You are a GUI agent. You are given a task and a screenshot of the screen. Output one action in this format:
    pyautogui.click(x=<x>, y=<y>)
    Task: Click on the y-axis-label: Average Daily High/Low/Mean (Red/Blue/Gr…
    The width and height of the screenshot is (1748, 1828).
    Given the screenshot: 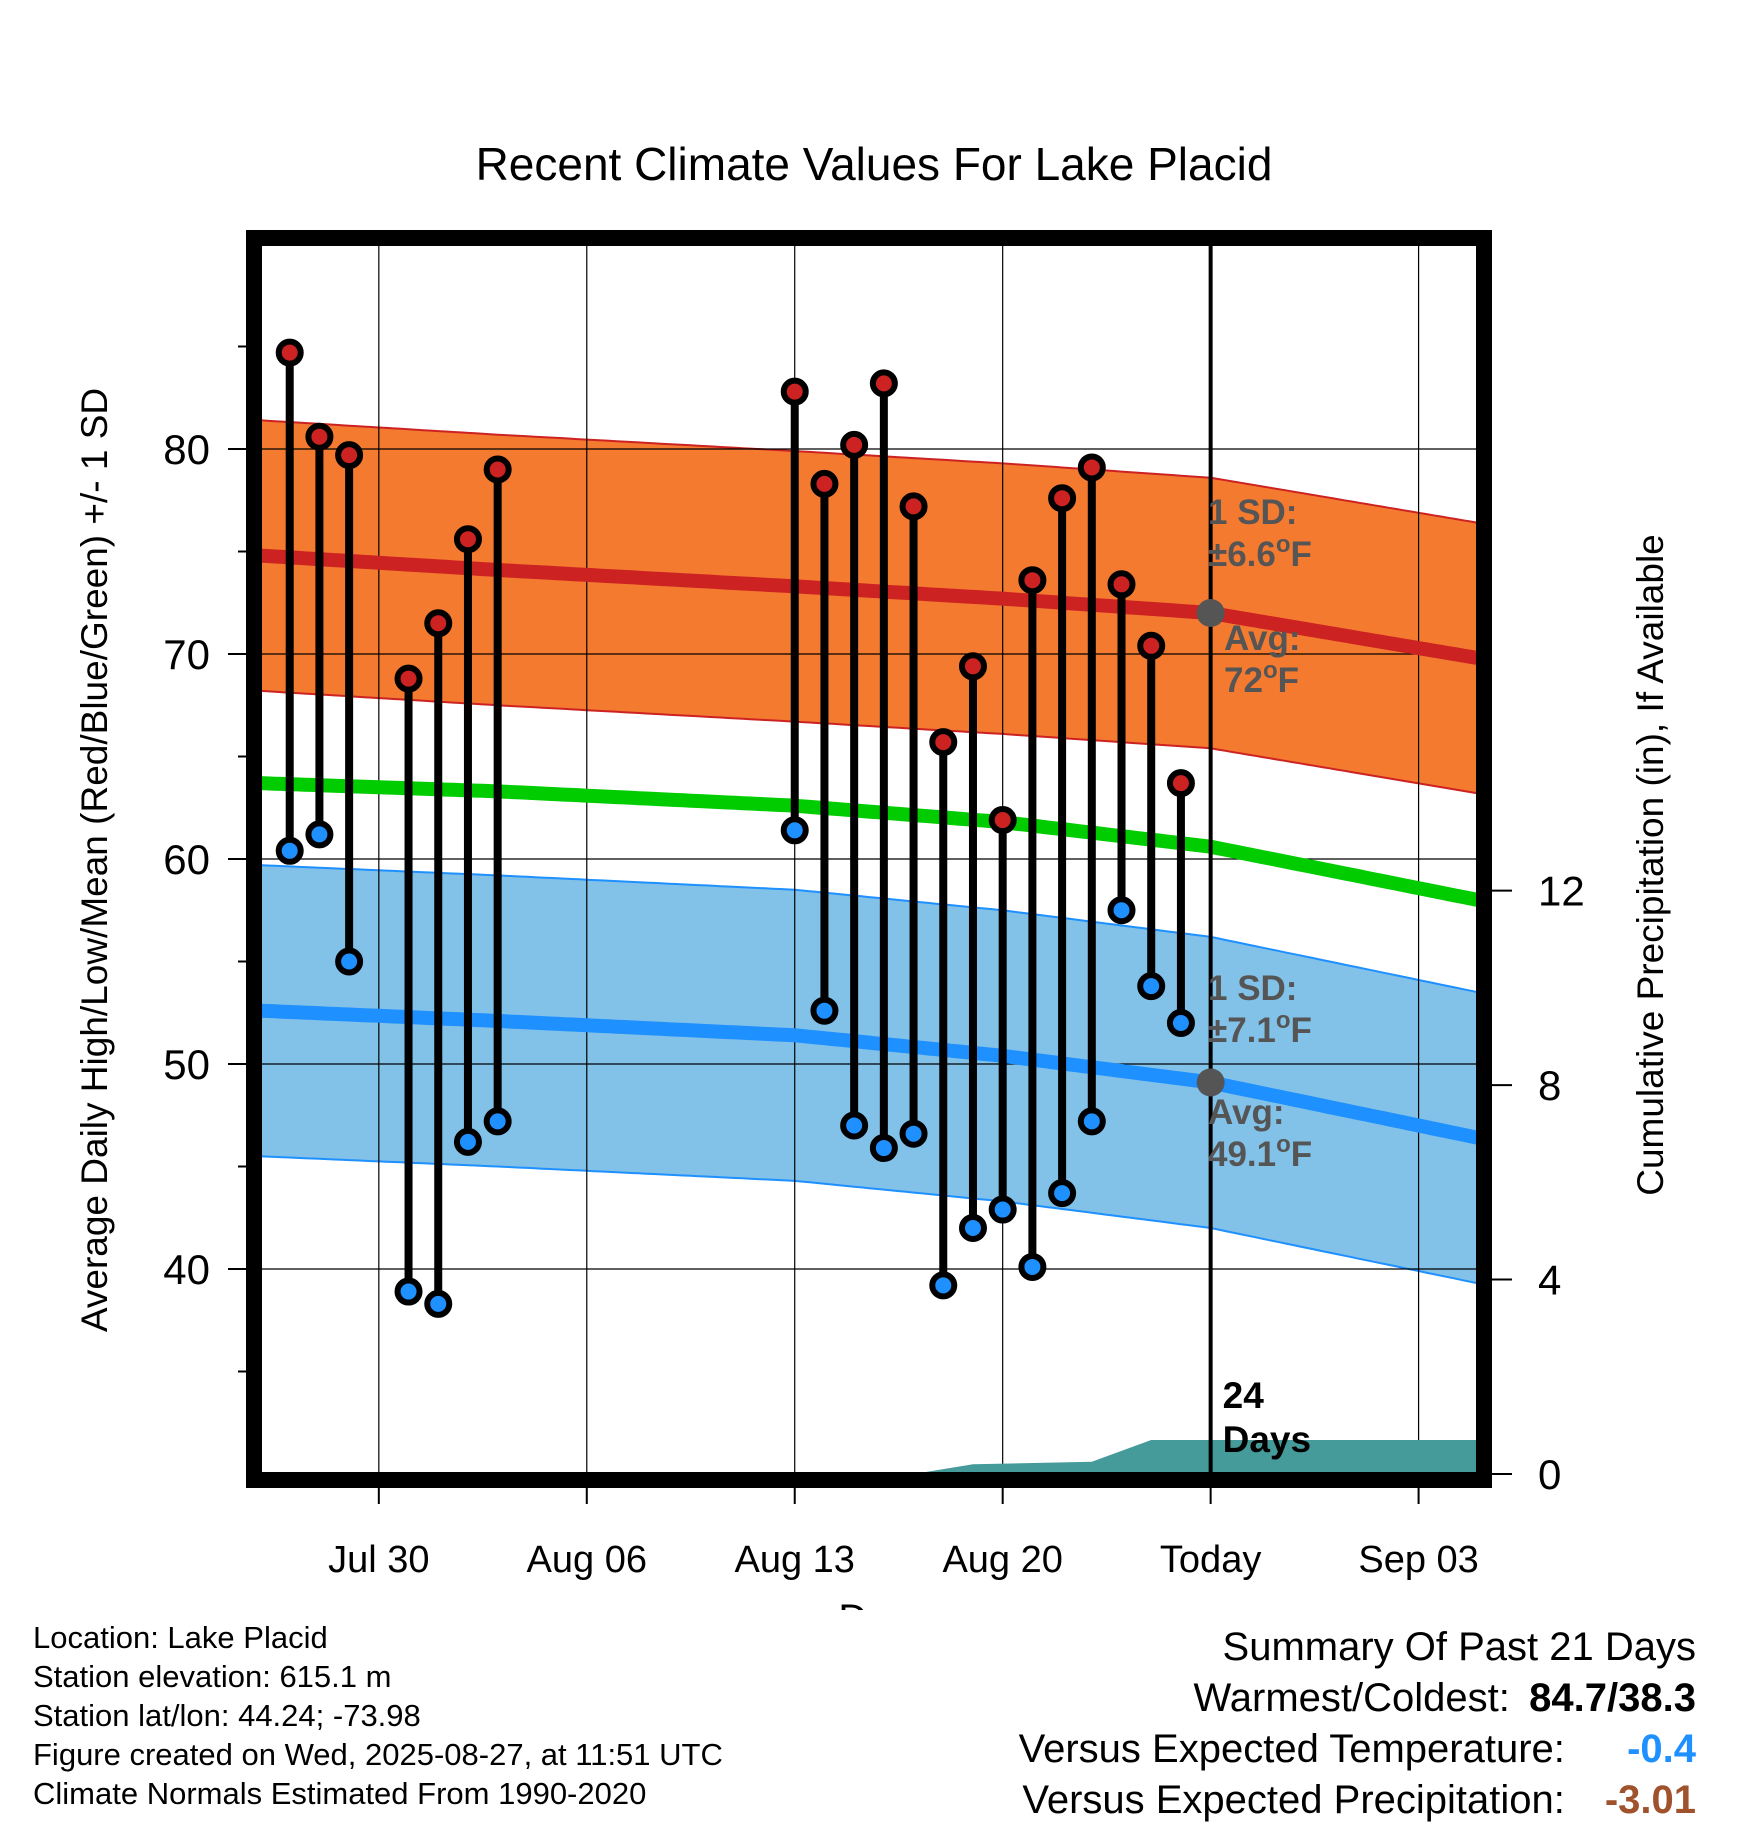 What is the action you would take?
    pyautogui.click(x=94, y=860)
    